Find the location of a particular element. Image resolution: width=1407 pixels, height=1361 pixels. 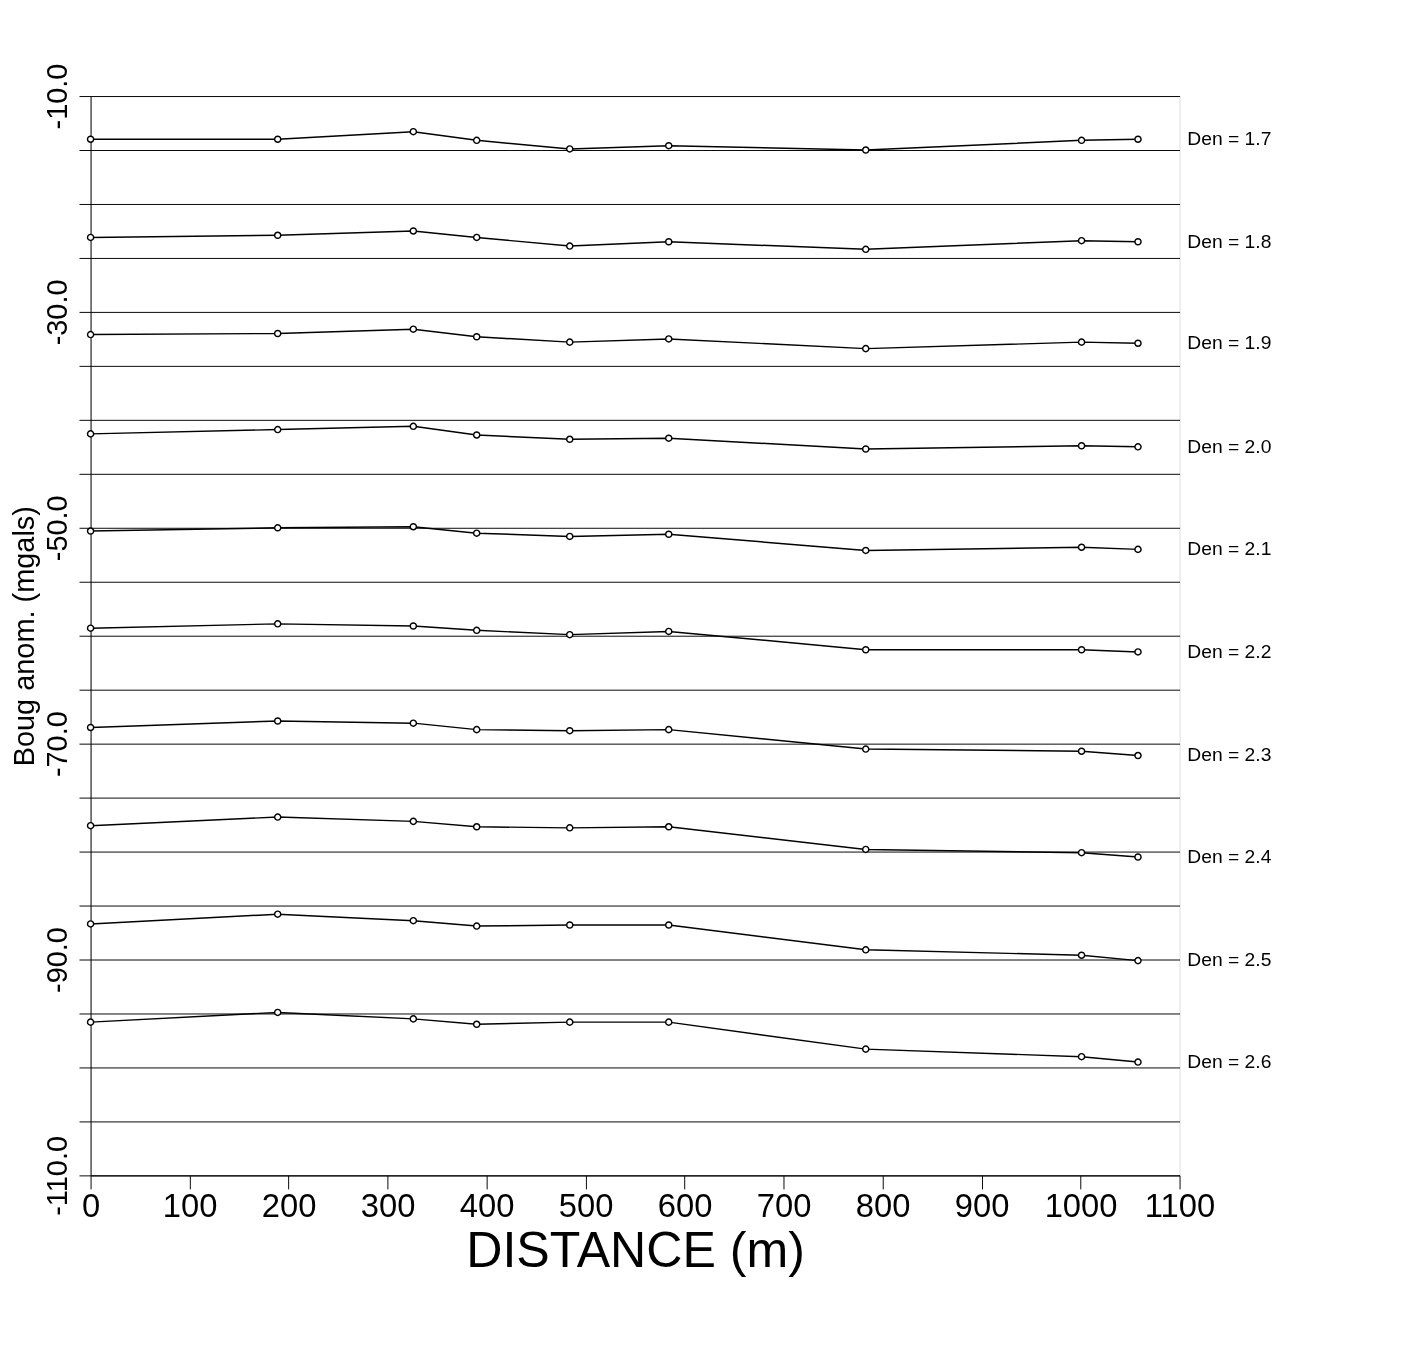

x-tick-label: 0 is located at coordinates (91, 1206).